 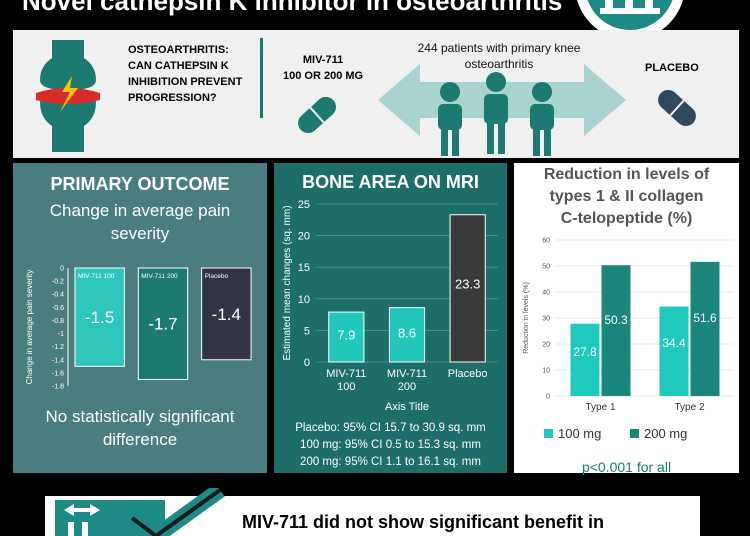 What do you see at coordinates (304, 268) in the screenshot?
I see `bone-y-tick-label: 15` at bounding box center [304, 268].